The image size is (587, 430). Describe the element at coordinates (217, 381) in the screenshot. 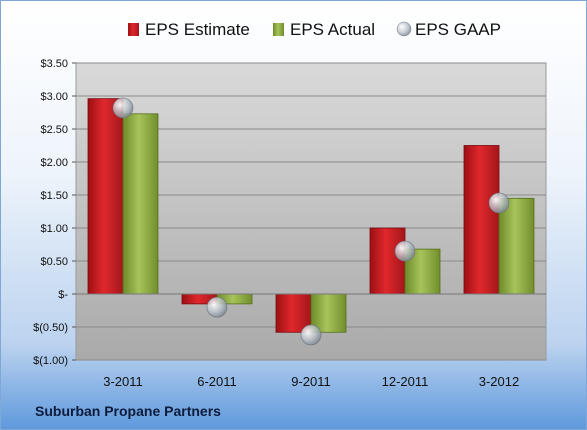

I see `x-tick-label: 6-2011` at that location.